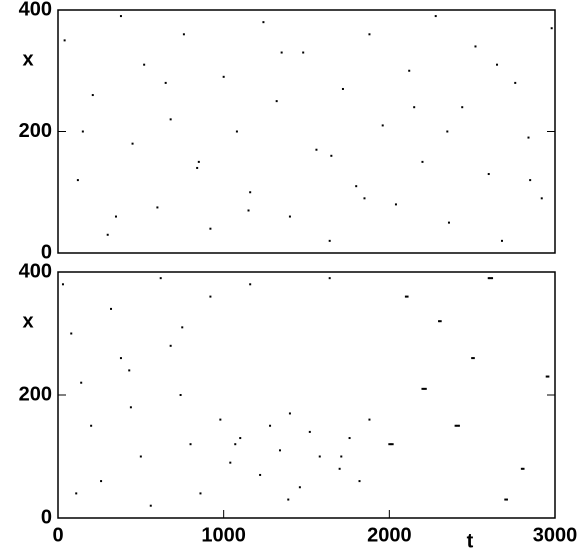 The width and height of the screenshot is (582, 554). What do you see at coordinates (35, 271) in the screenshot?
I see `y-tick-label: 400` at bounding box center [35, 271].